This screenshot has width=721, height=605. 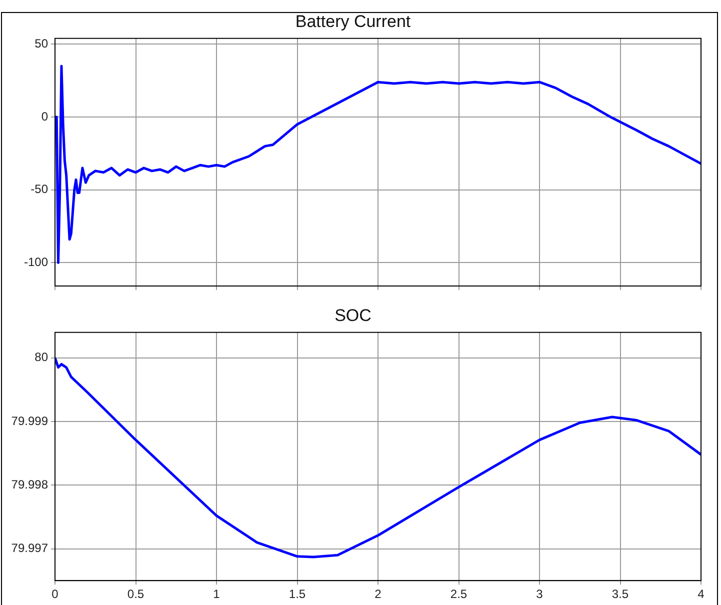 What do you see at coordinates (620, 594) in the screenshot?
I see `x-tick-label: 3.5` at bounding box center [620, 594].